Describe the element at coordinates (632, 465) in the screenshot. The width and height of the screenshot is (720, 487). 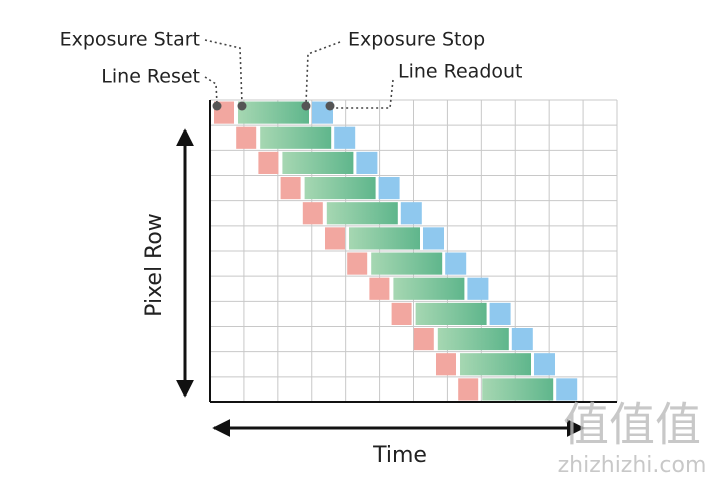
I see `watermark-site: zhizhizhi.com` at that location.